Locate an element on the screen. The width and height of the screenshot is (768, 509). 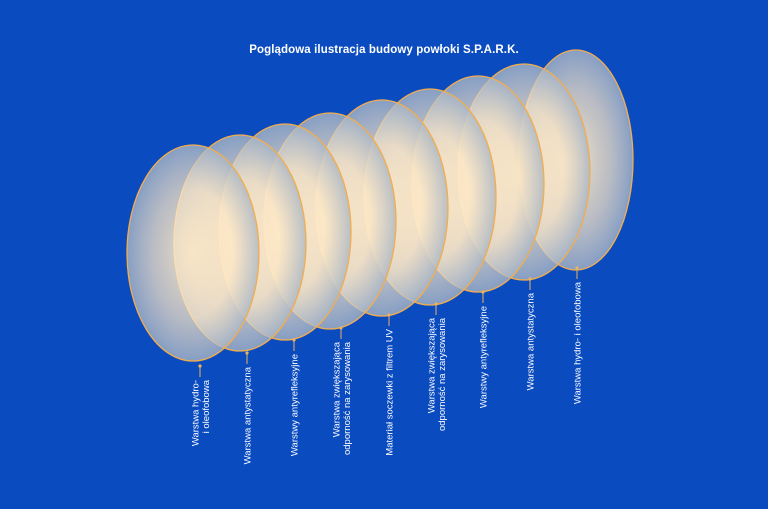
layer-label-line: Warstwa hydro- i oleofobowa is located at coordinates (578, 342).